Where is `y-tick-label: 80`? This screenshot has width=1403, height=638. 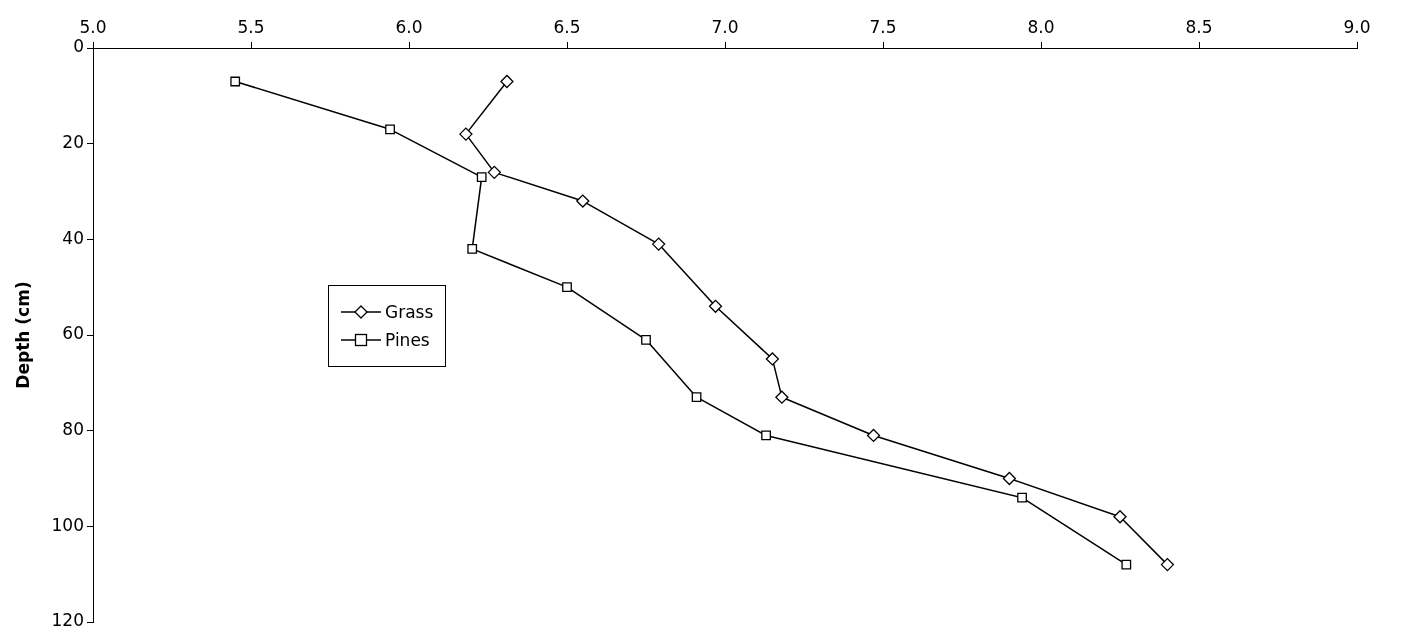
y-tick-label: 80 is located at coordinates (73, 429).